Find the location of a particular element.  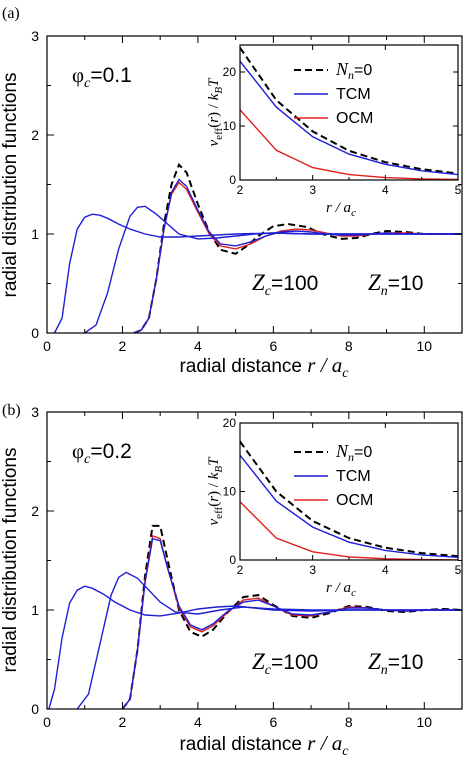

zn-symbol: Z is located at coordinates (374, 661).